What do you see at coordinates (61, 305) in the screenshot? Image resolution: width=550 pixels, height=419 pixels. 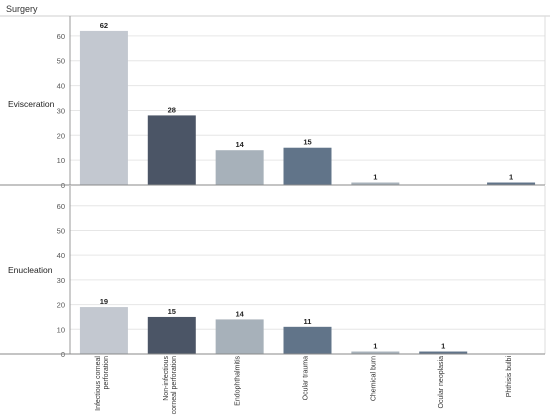 I see `y-tick-label-enucleation: 20` at bounding box center [61, 305].